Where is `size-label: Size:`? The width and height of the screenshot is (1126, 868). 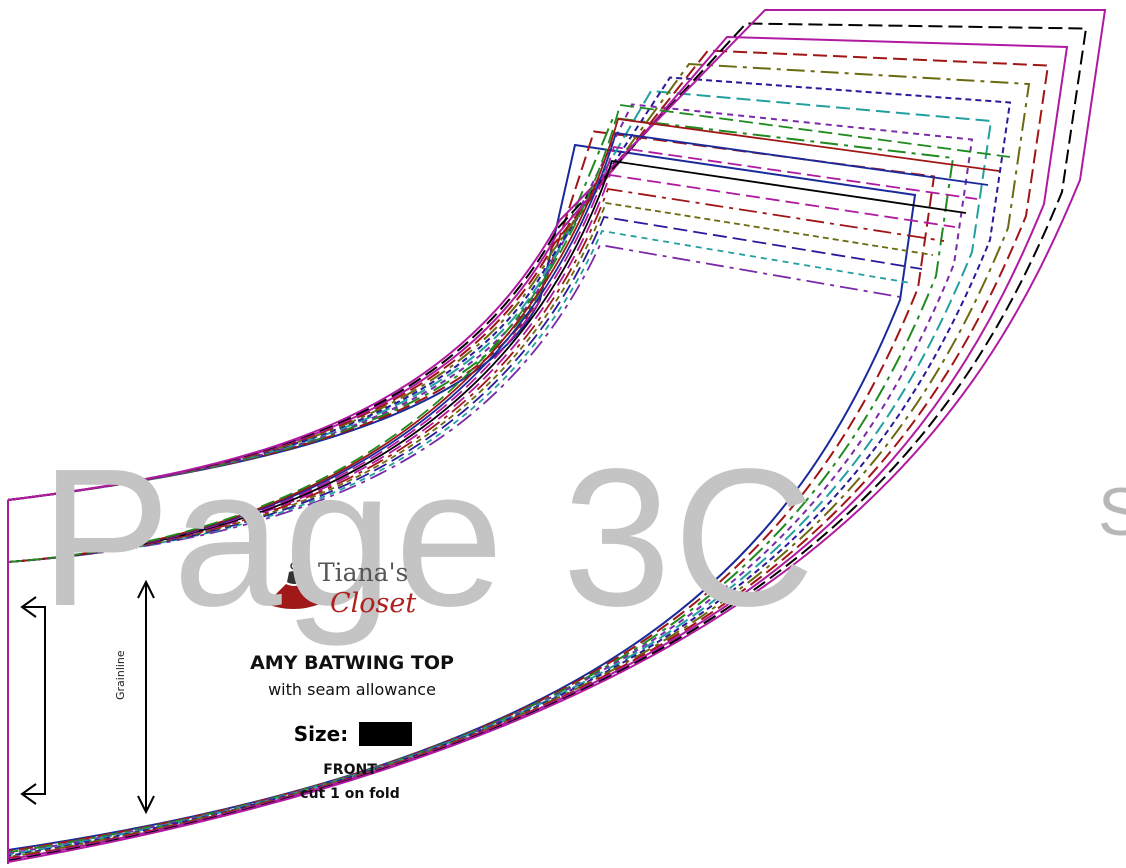 size-label: Size: is located at coordinates (321, 734).